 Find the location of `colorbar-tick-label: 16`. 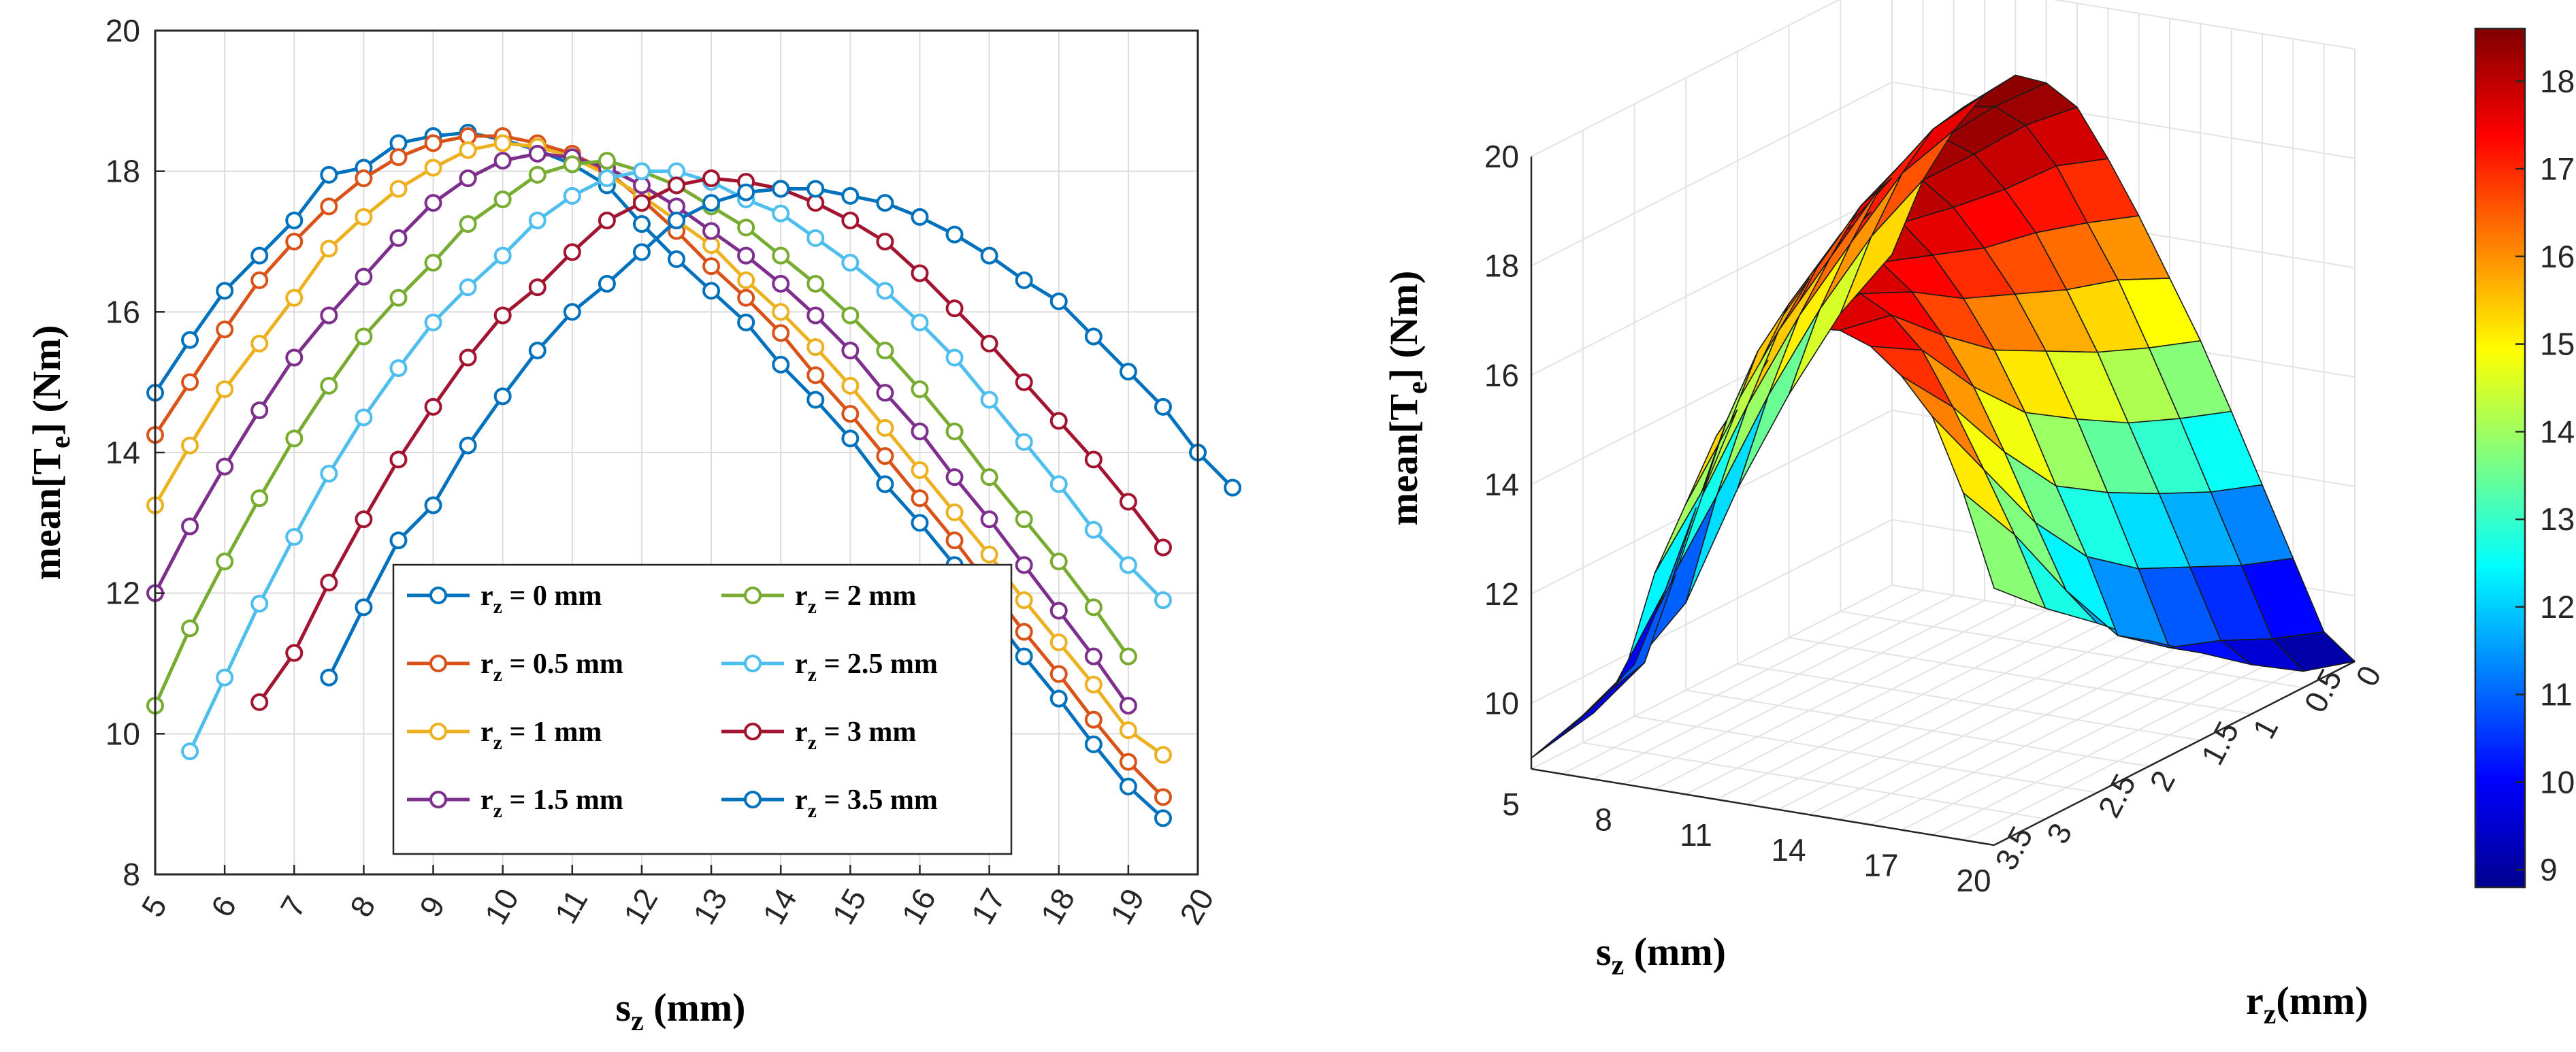

colorbar-tick-label: 16 is located at coordinates (2557, 256).